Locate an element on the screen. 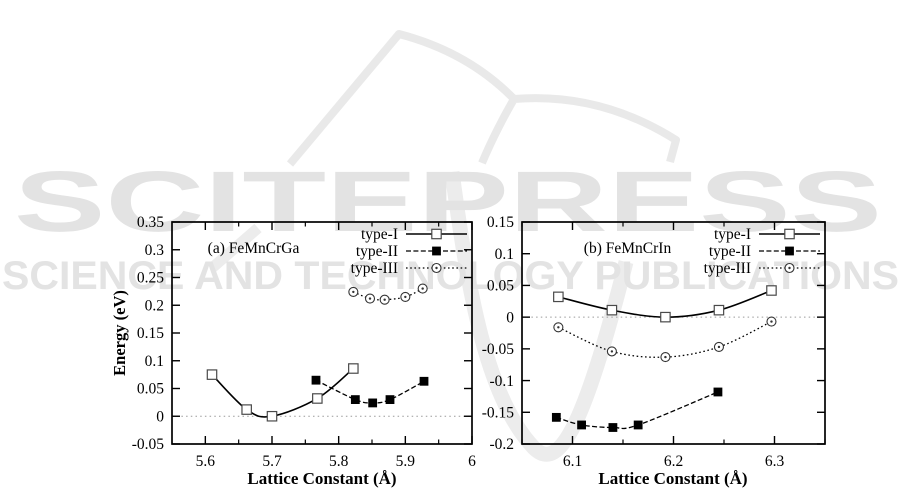 Image resolution: width=901 pixels, height=494 pixels. y-tick-label: 0.35 is located at coordinates (150, 222).